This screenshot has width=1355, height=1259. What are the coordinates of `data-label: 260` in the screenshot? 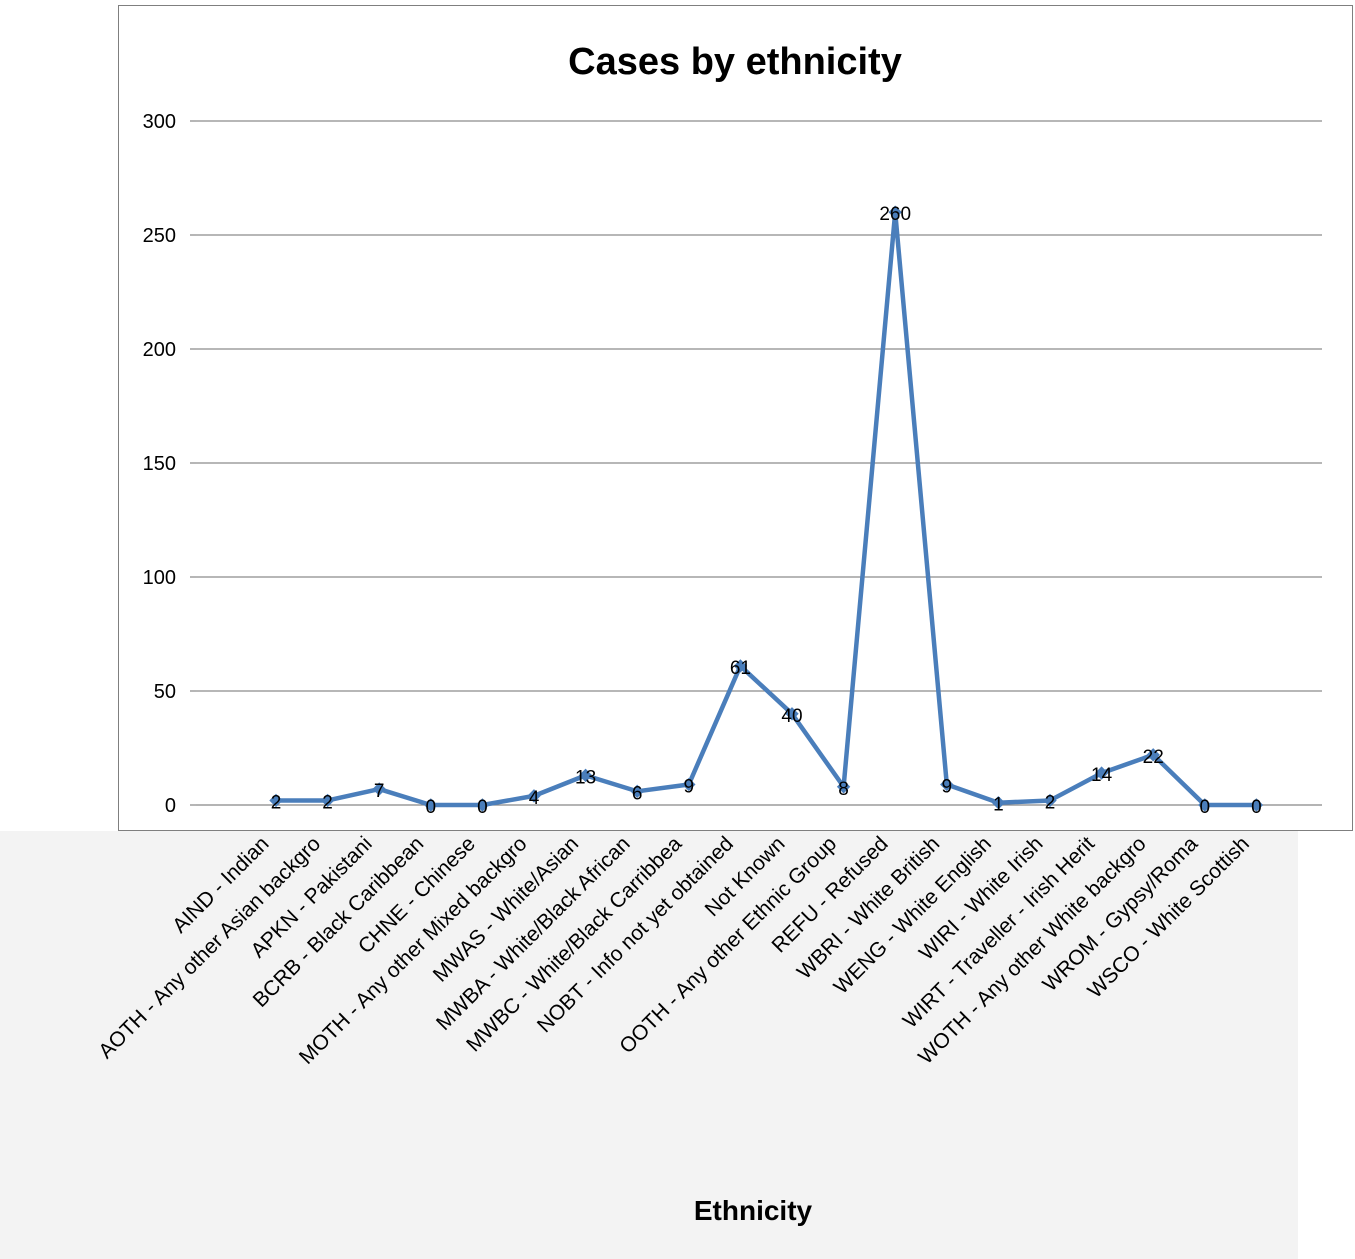 It's located at (895, 214).